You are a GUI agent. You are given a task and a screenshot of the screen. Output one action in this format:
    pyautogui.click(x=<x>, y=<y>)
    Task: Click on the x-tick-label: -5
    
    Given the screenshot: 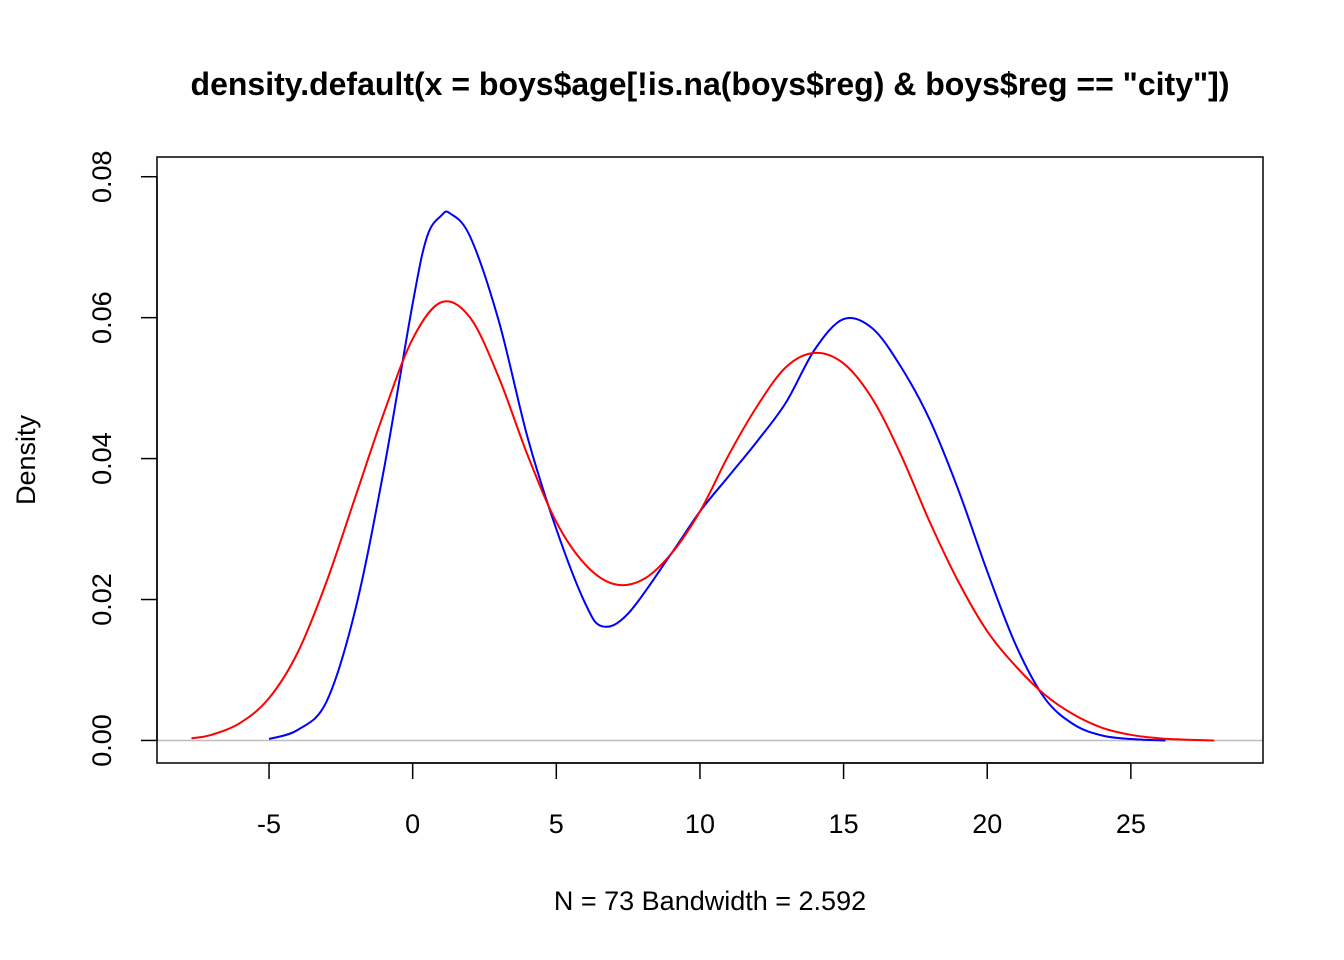 What is the action you would take?
    pyautogui.click(x=269, y=824)
    